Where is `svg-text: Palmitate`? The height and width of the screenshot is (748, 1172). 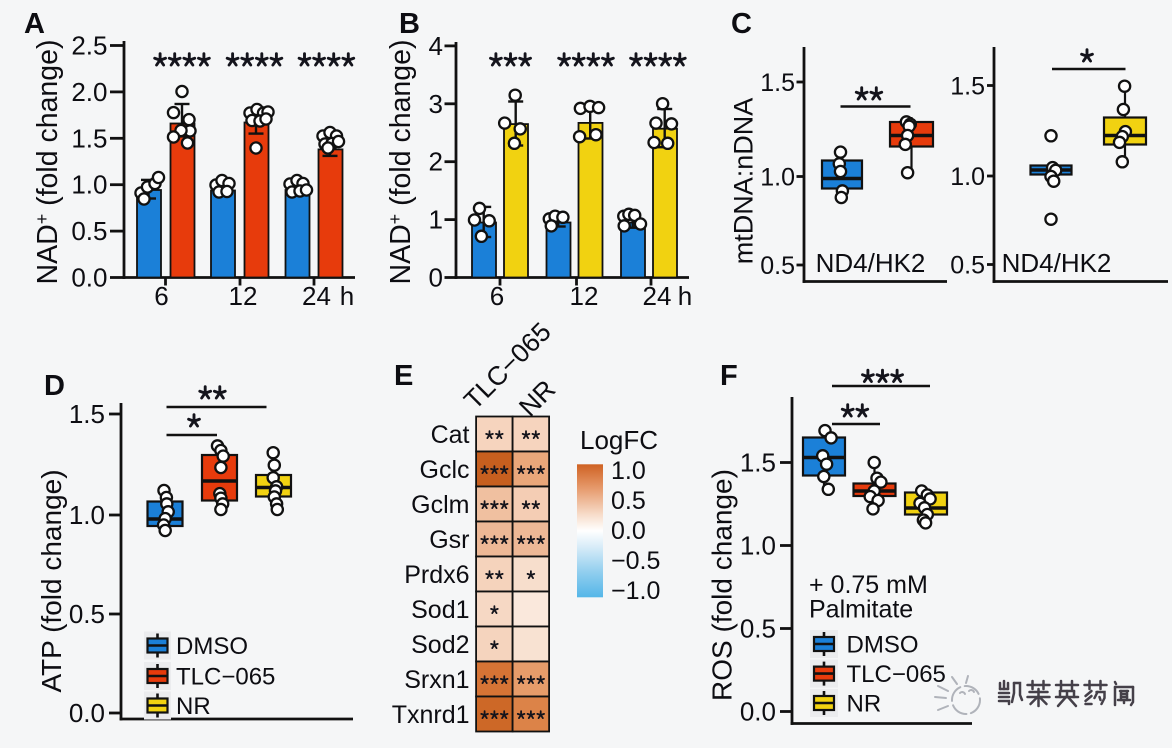 svg-text: Palmitate is located at coordinates (861, 610).